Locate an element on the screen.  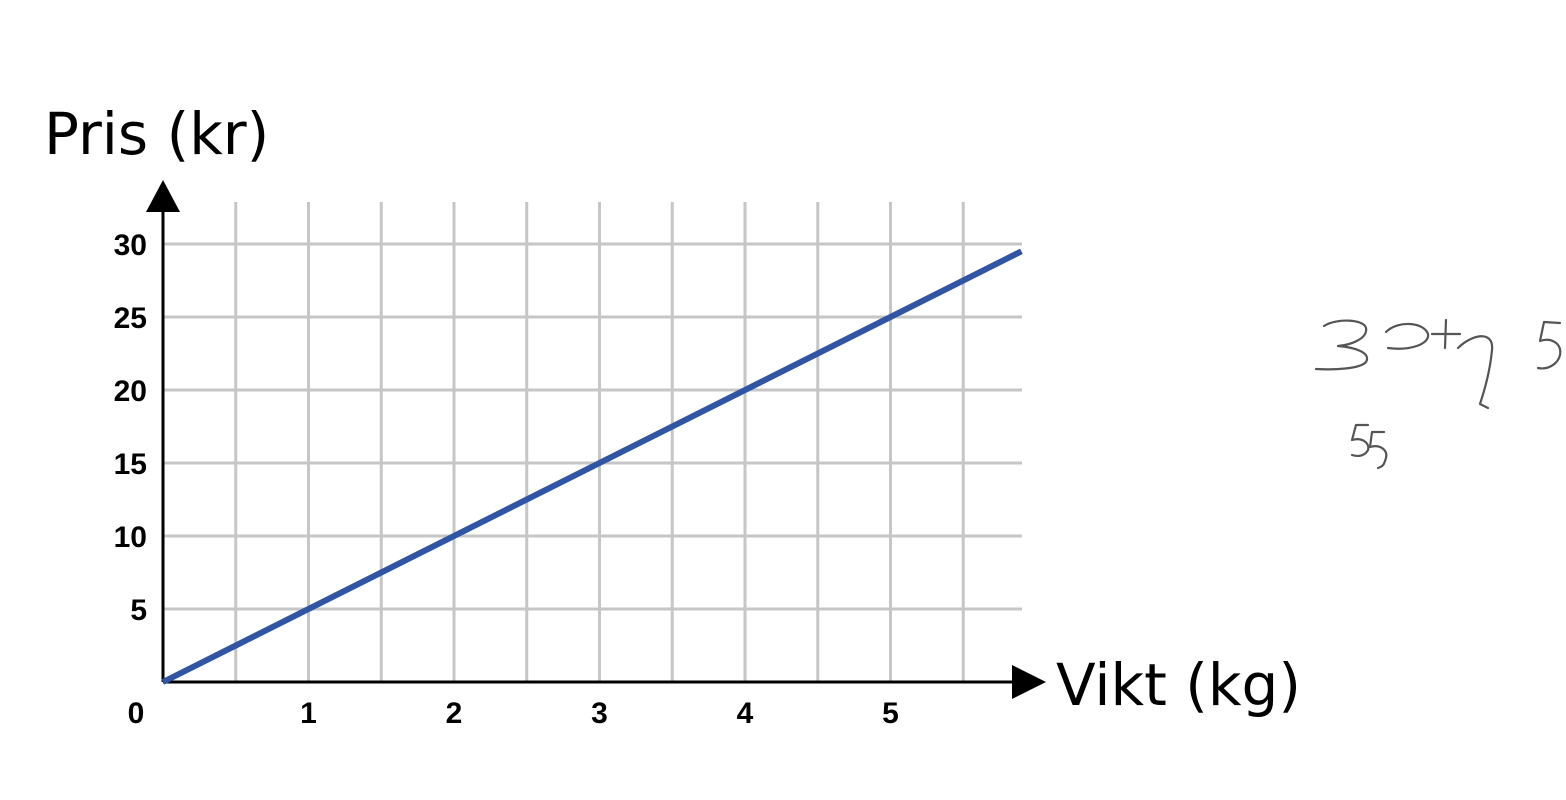
x-axis-title: Vikt (kg) is located at coordinates (1178, 685).